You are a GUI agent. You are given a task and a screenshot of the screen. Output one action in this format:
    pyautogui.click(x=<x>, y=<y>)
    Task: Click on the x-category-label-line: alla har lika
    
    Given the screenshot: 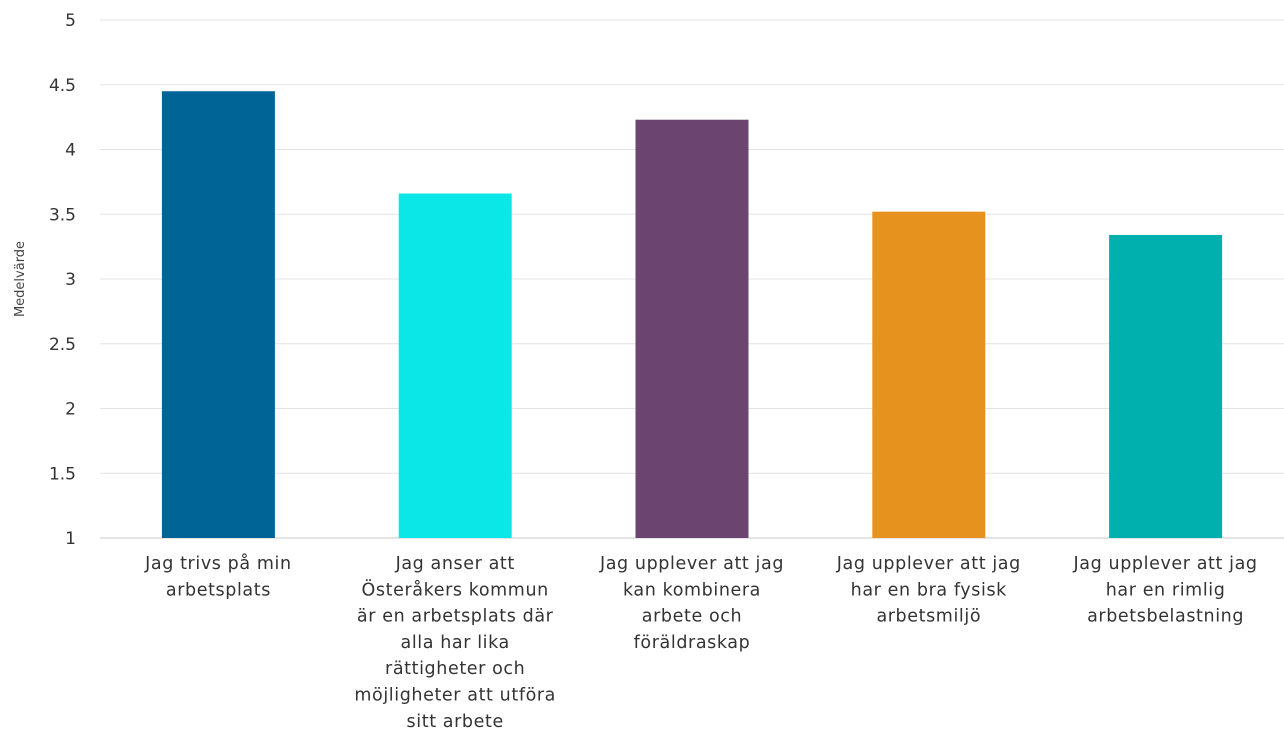 What is the action you would take?
    pyautogui.click(x=455, y=643)
    